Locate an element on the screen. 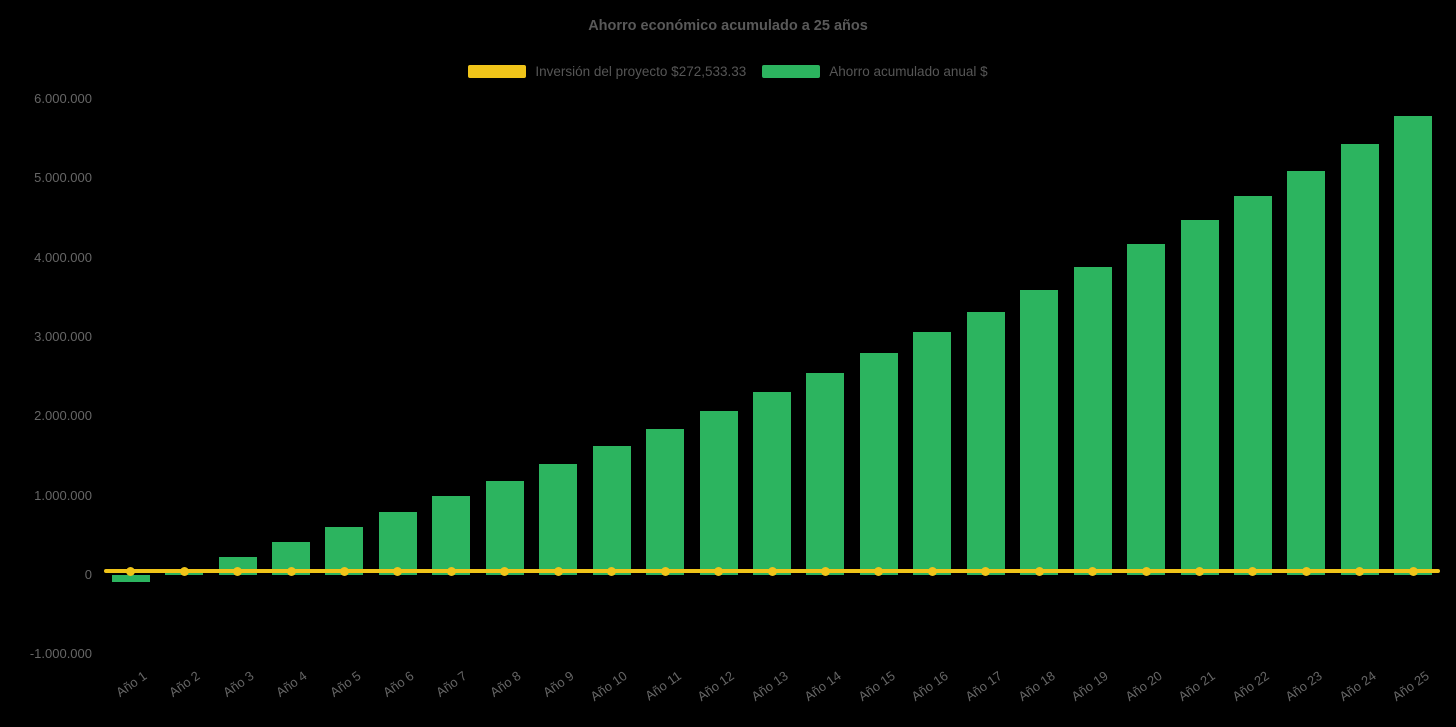 Image resolution: width=1456 pixels, height=727 pixels. x-axis-label: Año 2 is located at coordinates (184, 684).